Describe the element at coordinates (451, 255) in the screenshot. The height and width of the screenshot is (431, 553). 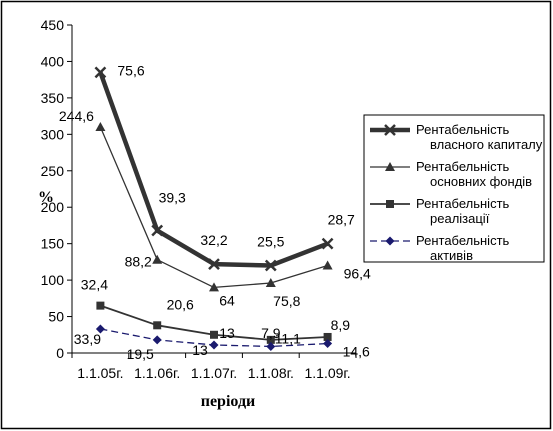
I see `legend-label: активів` at that location.